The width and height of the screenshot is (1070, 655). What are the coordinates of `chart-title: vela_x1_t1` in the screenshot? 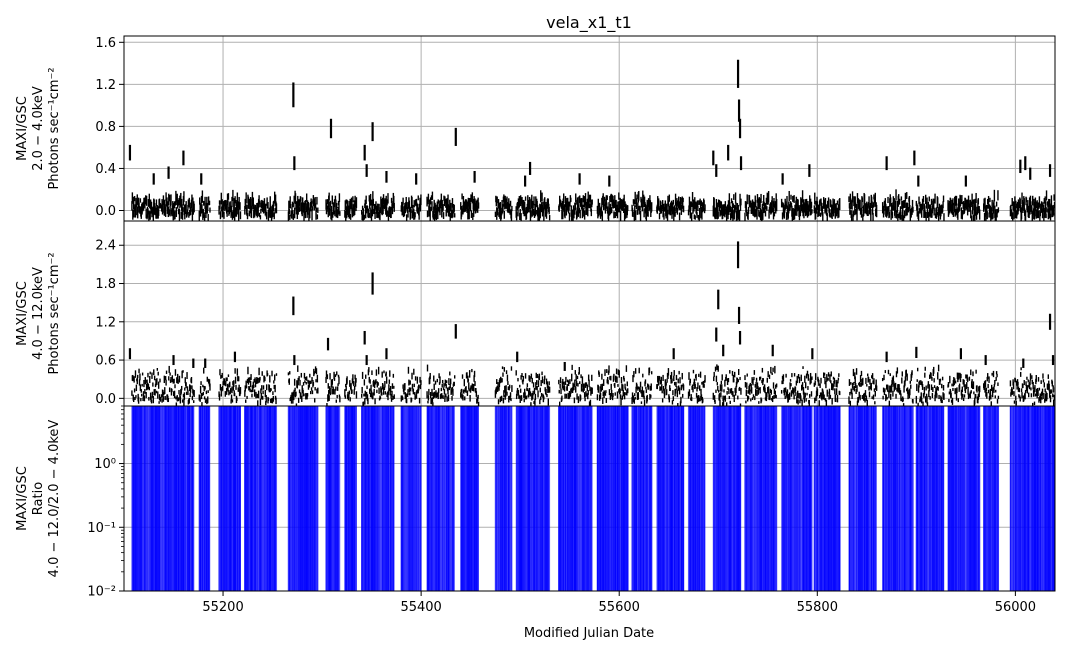 It's located at (589, 23).